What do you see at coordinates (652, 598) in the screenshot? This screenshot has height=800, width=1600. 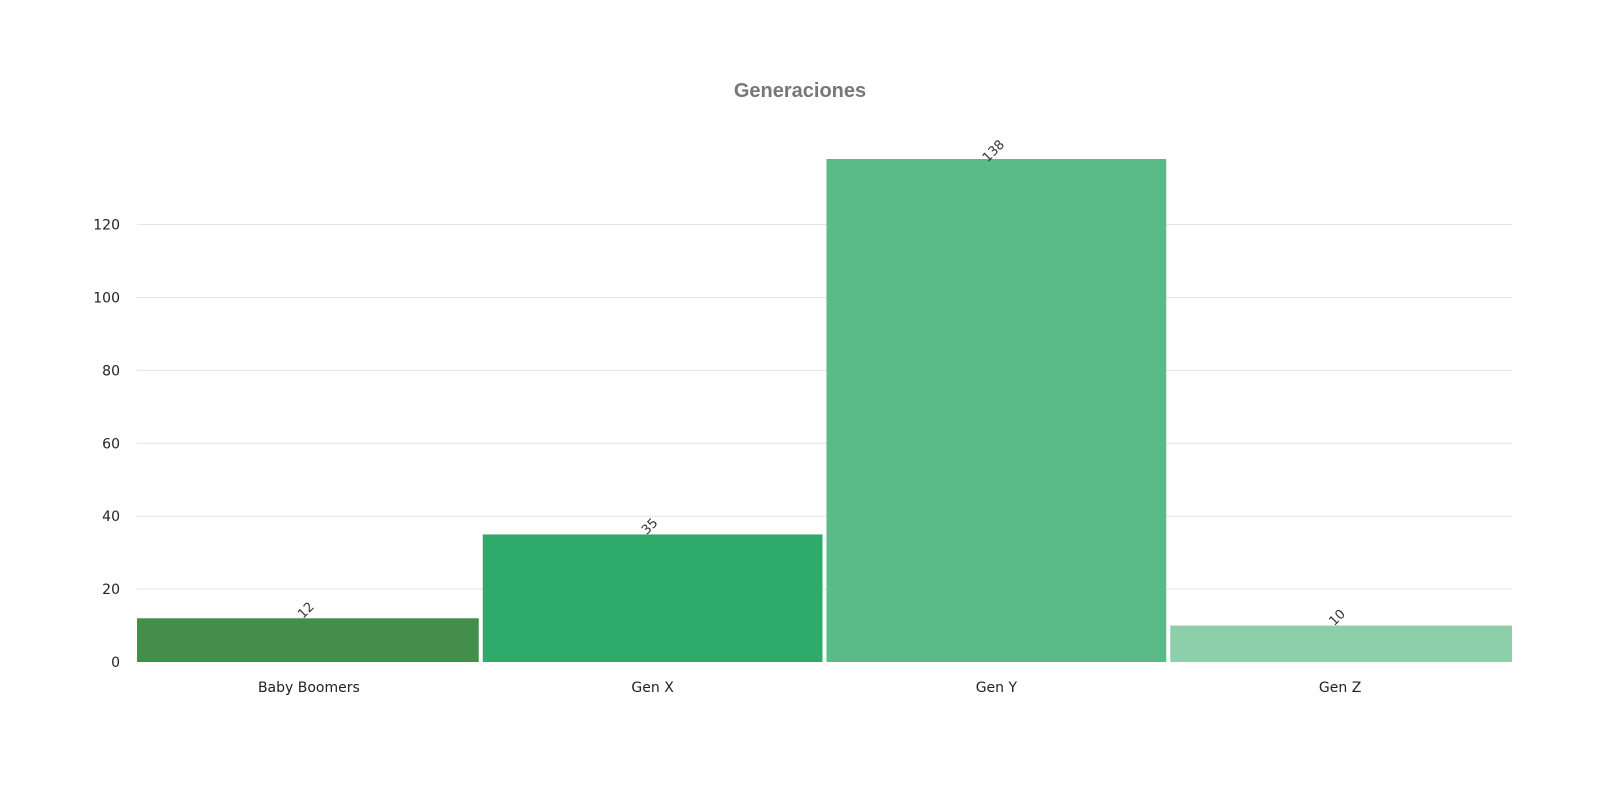 I see `bar-gen-x` at bounding box center [652, 598].